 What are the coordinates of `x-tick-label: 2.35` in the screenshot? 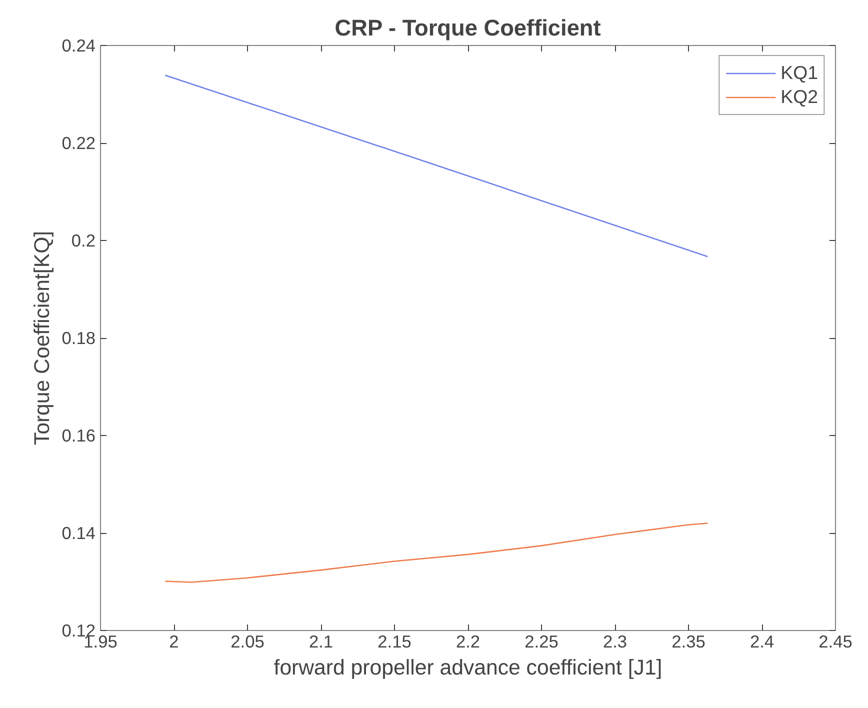 It's located at (689, 642).